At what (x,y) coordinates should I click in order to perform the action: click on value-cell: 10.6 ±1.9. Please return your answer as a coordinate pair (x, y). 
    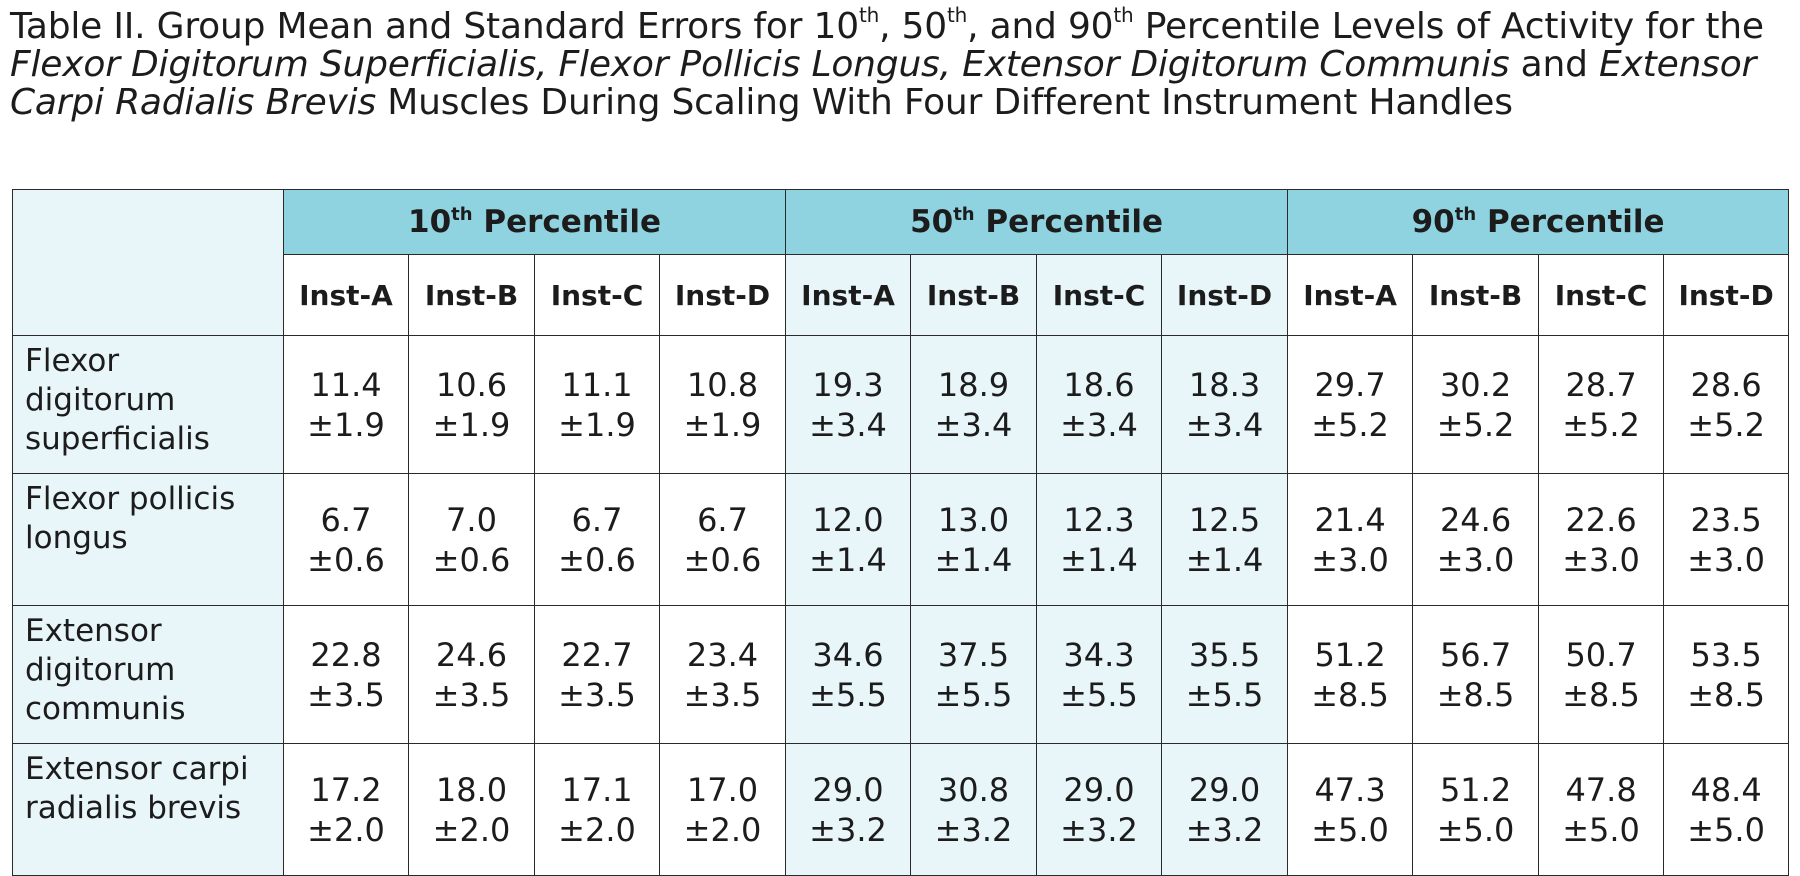
    Looking at the image, I should click on (471, 404).